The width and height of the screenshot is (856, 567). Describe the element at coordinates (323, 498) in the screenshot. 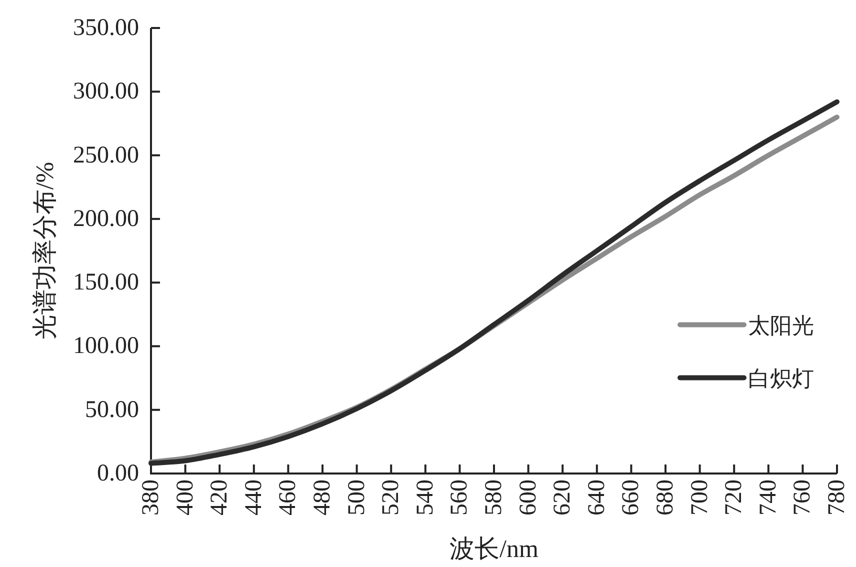

I see `x-tick-label: 480` at that location.